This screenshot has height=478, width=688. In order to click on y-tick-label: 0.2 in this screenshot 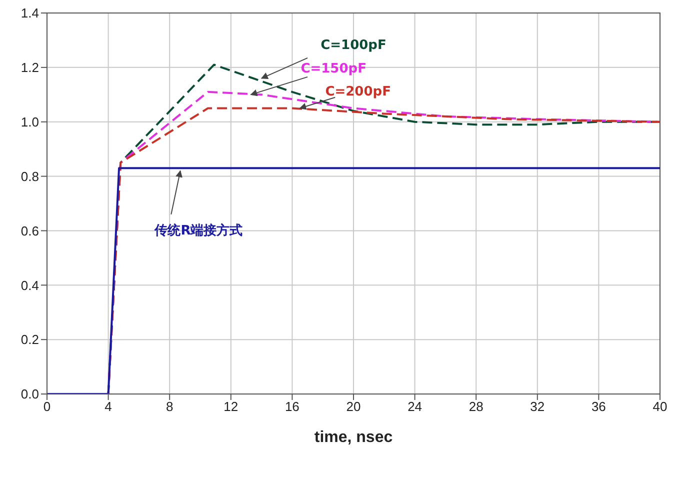, I will do `click(29, 340)`.